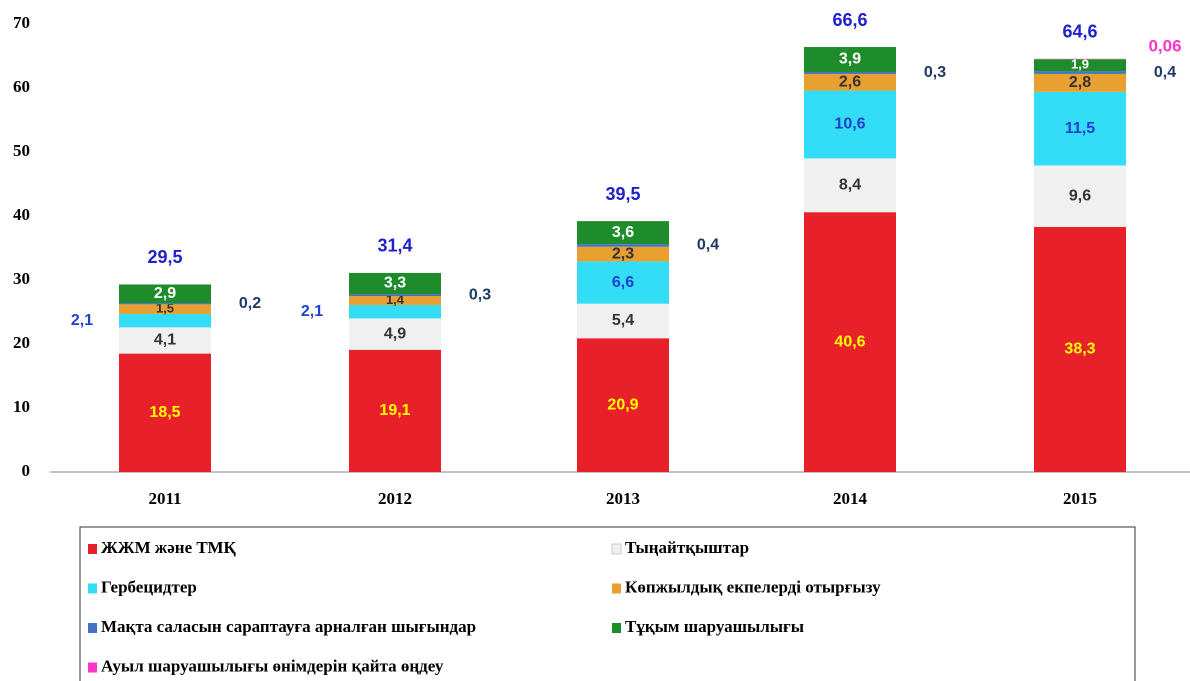  What do you see at coordinates (21, 150) in the screenshot?
I see `y-tick-label: 50` at bounding box center [21, 150].